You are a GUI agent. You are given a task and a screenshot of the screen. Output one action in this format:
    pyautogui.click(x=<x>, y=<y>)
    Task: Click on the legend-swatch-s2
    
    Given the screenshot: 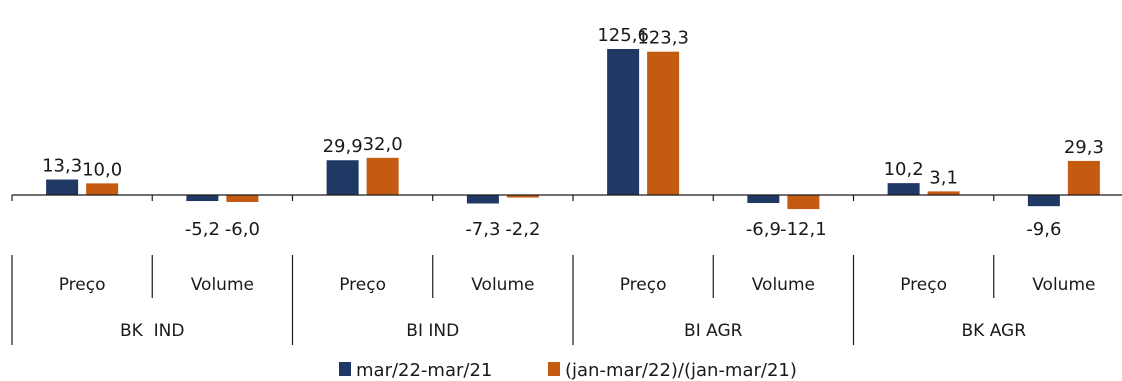 What is the action you would take?
    pyautogui.click(x=554, y=369)
    